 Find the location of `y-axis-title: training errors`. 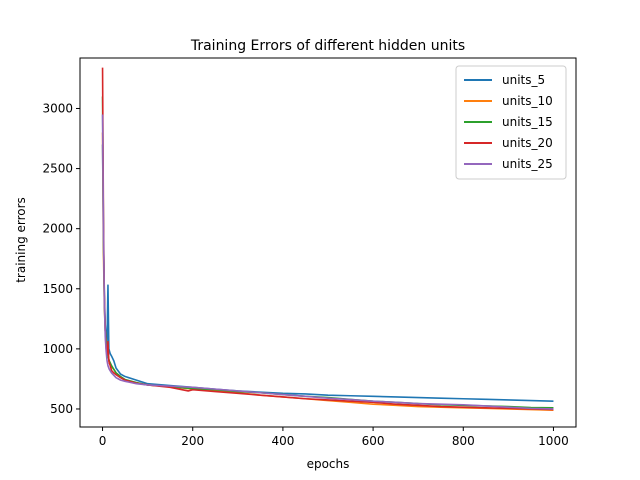

y-axis-title: training errors is located at coordinates (21, 240).